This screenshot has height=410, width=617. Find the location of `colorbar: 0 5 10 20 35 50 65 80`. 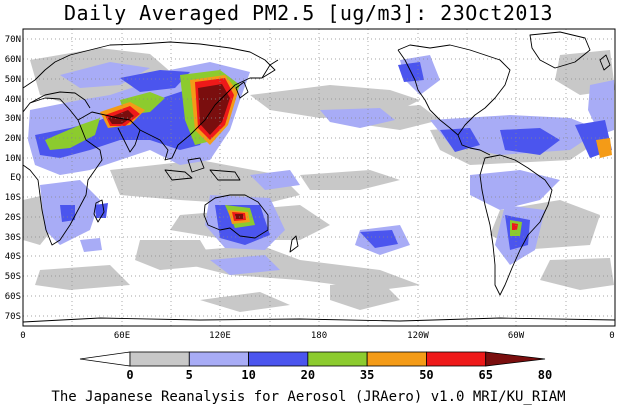

colorbar: 0 5 10 20 35 50 65 80 is located at coordinates (315, 366).